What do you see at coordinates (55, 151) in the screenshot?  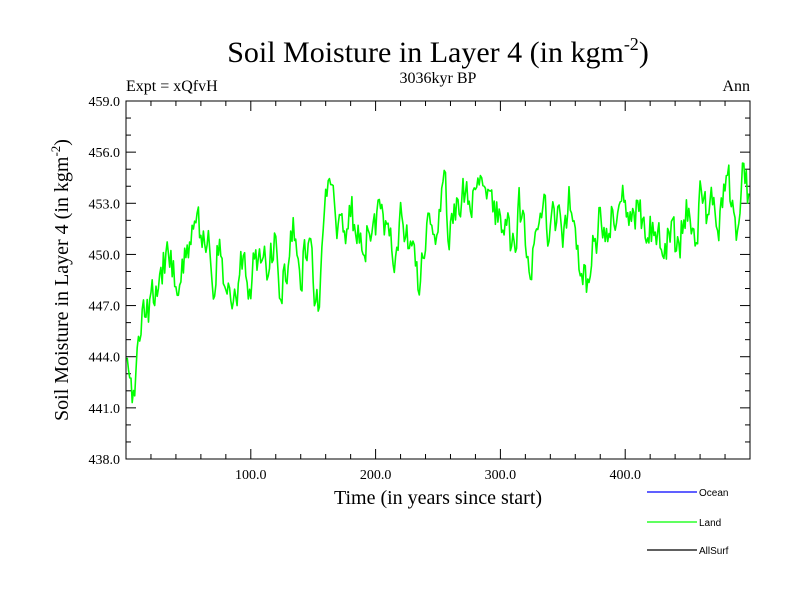 I see `y-axis-label-sup: -2` at bounding box center [55, 151].